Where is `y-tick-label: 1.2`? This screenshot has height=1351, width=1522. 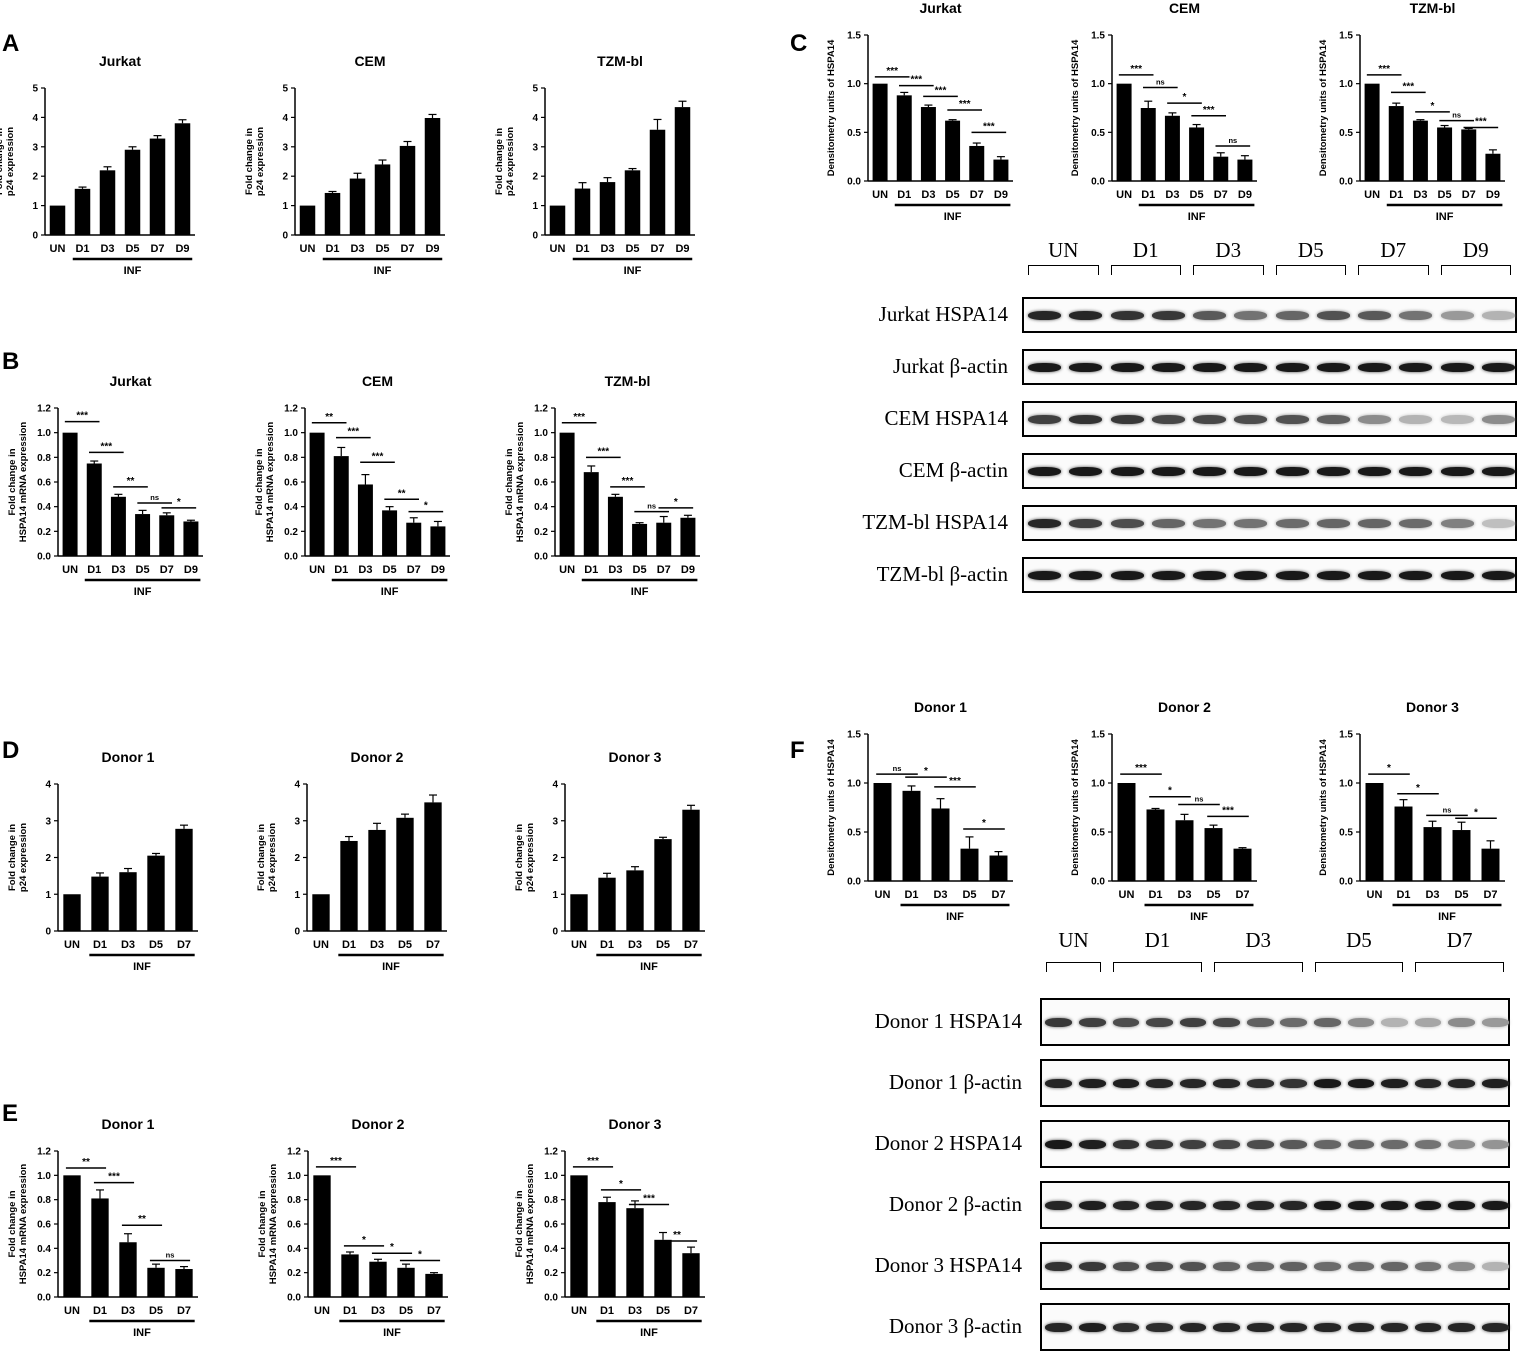 y-tick-label: 1.2 is located at coordinates (44, 1152).